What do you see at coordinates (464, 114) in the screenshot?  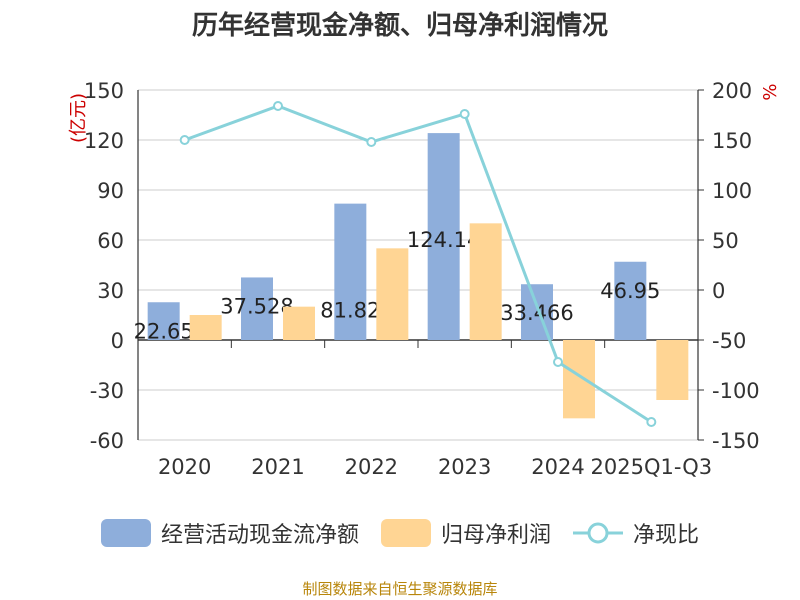 I see `ratio-point-2023` at bounding box center [464, 114].